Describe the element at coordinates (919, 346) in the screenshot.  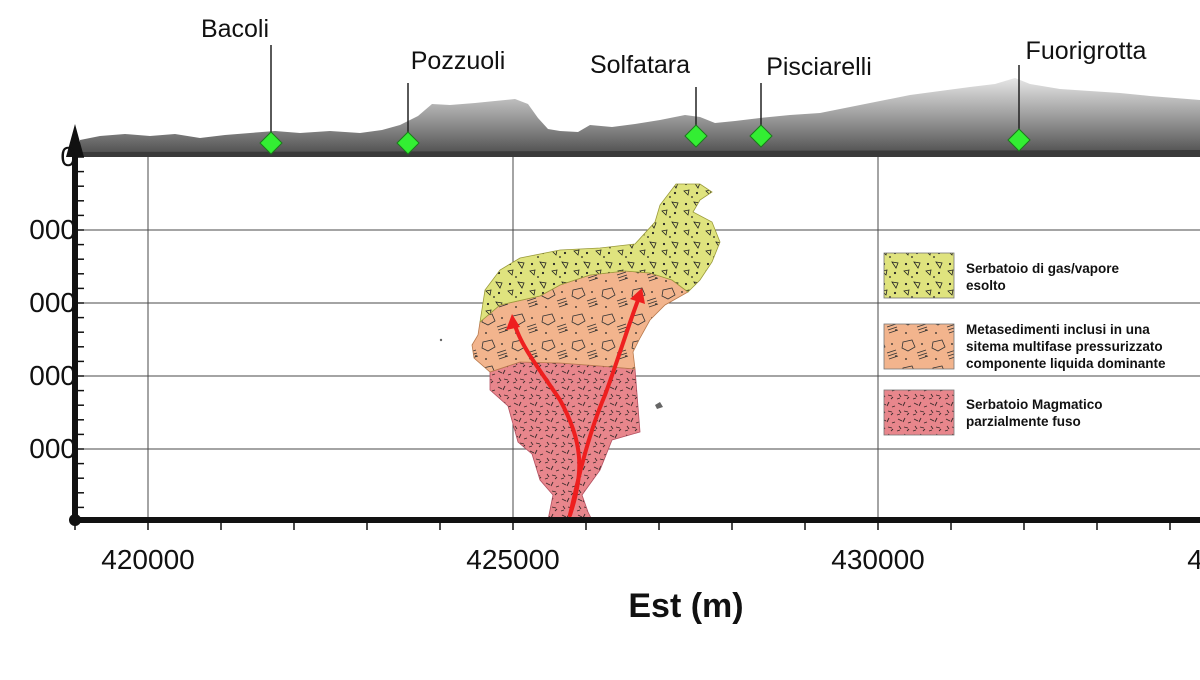
I see `legend-swatch-meta` at that location.